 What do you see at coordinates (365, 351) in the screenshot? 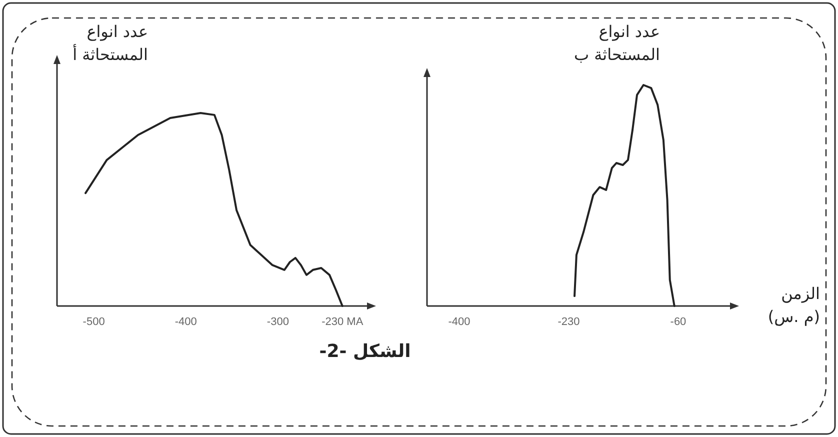
I see `text: الشكل -2-` at bounding box center [365, 351].